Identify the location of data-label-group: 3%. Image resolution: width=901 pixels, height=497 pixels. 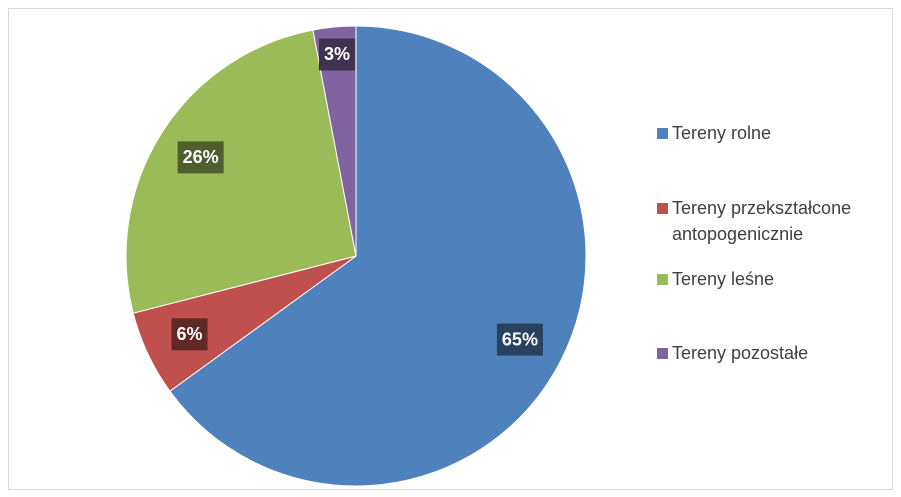
(336, 54).